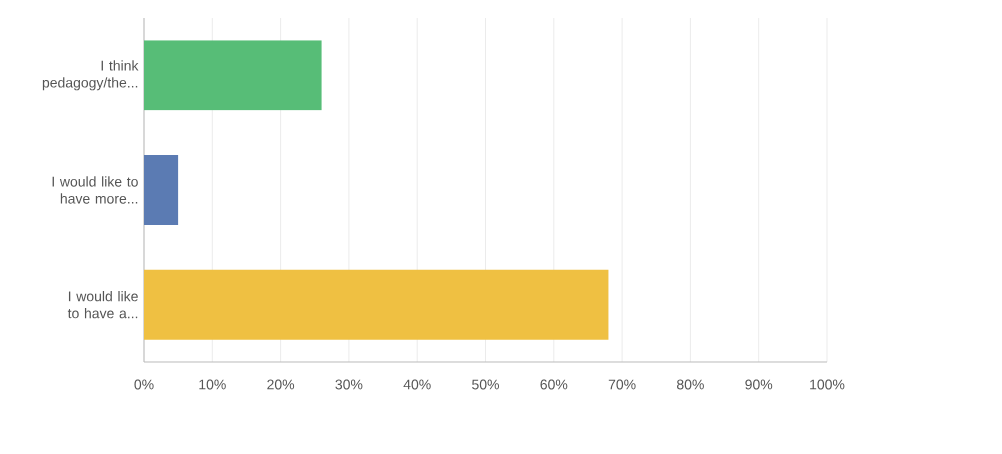 The height and width of the screenshot is (454, 1002). Describe the element at coordinates (690, 384) in the screenshot. I see `x-tick-label: 80%` at that location.